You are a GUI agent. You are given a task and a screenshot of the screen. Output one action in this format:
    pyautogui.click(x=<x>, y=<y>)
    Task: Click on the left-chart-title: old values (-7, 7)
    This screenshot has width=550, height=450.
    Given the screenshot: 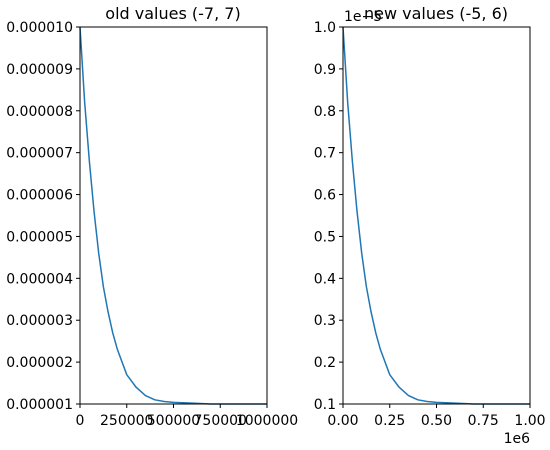 What is the action you would take?
    pyautogui.click(x=172, y=13)
    